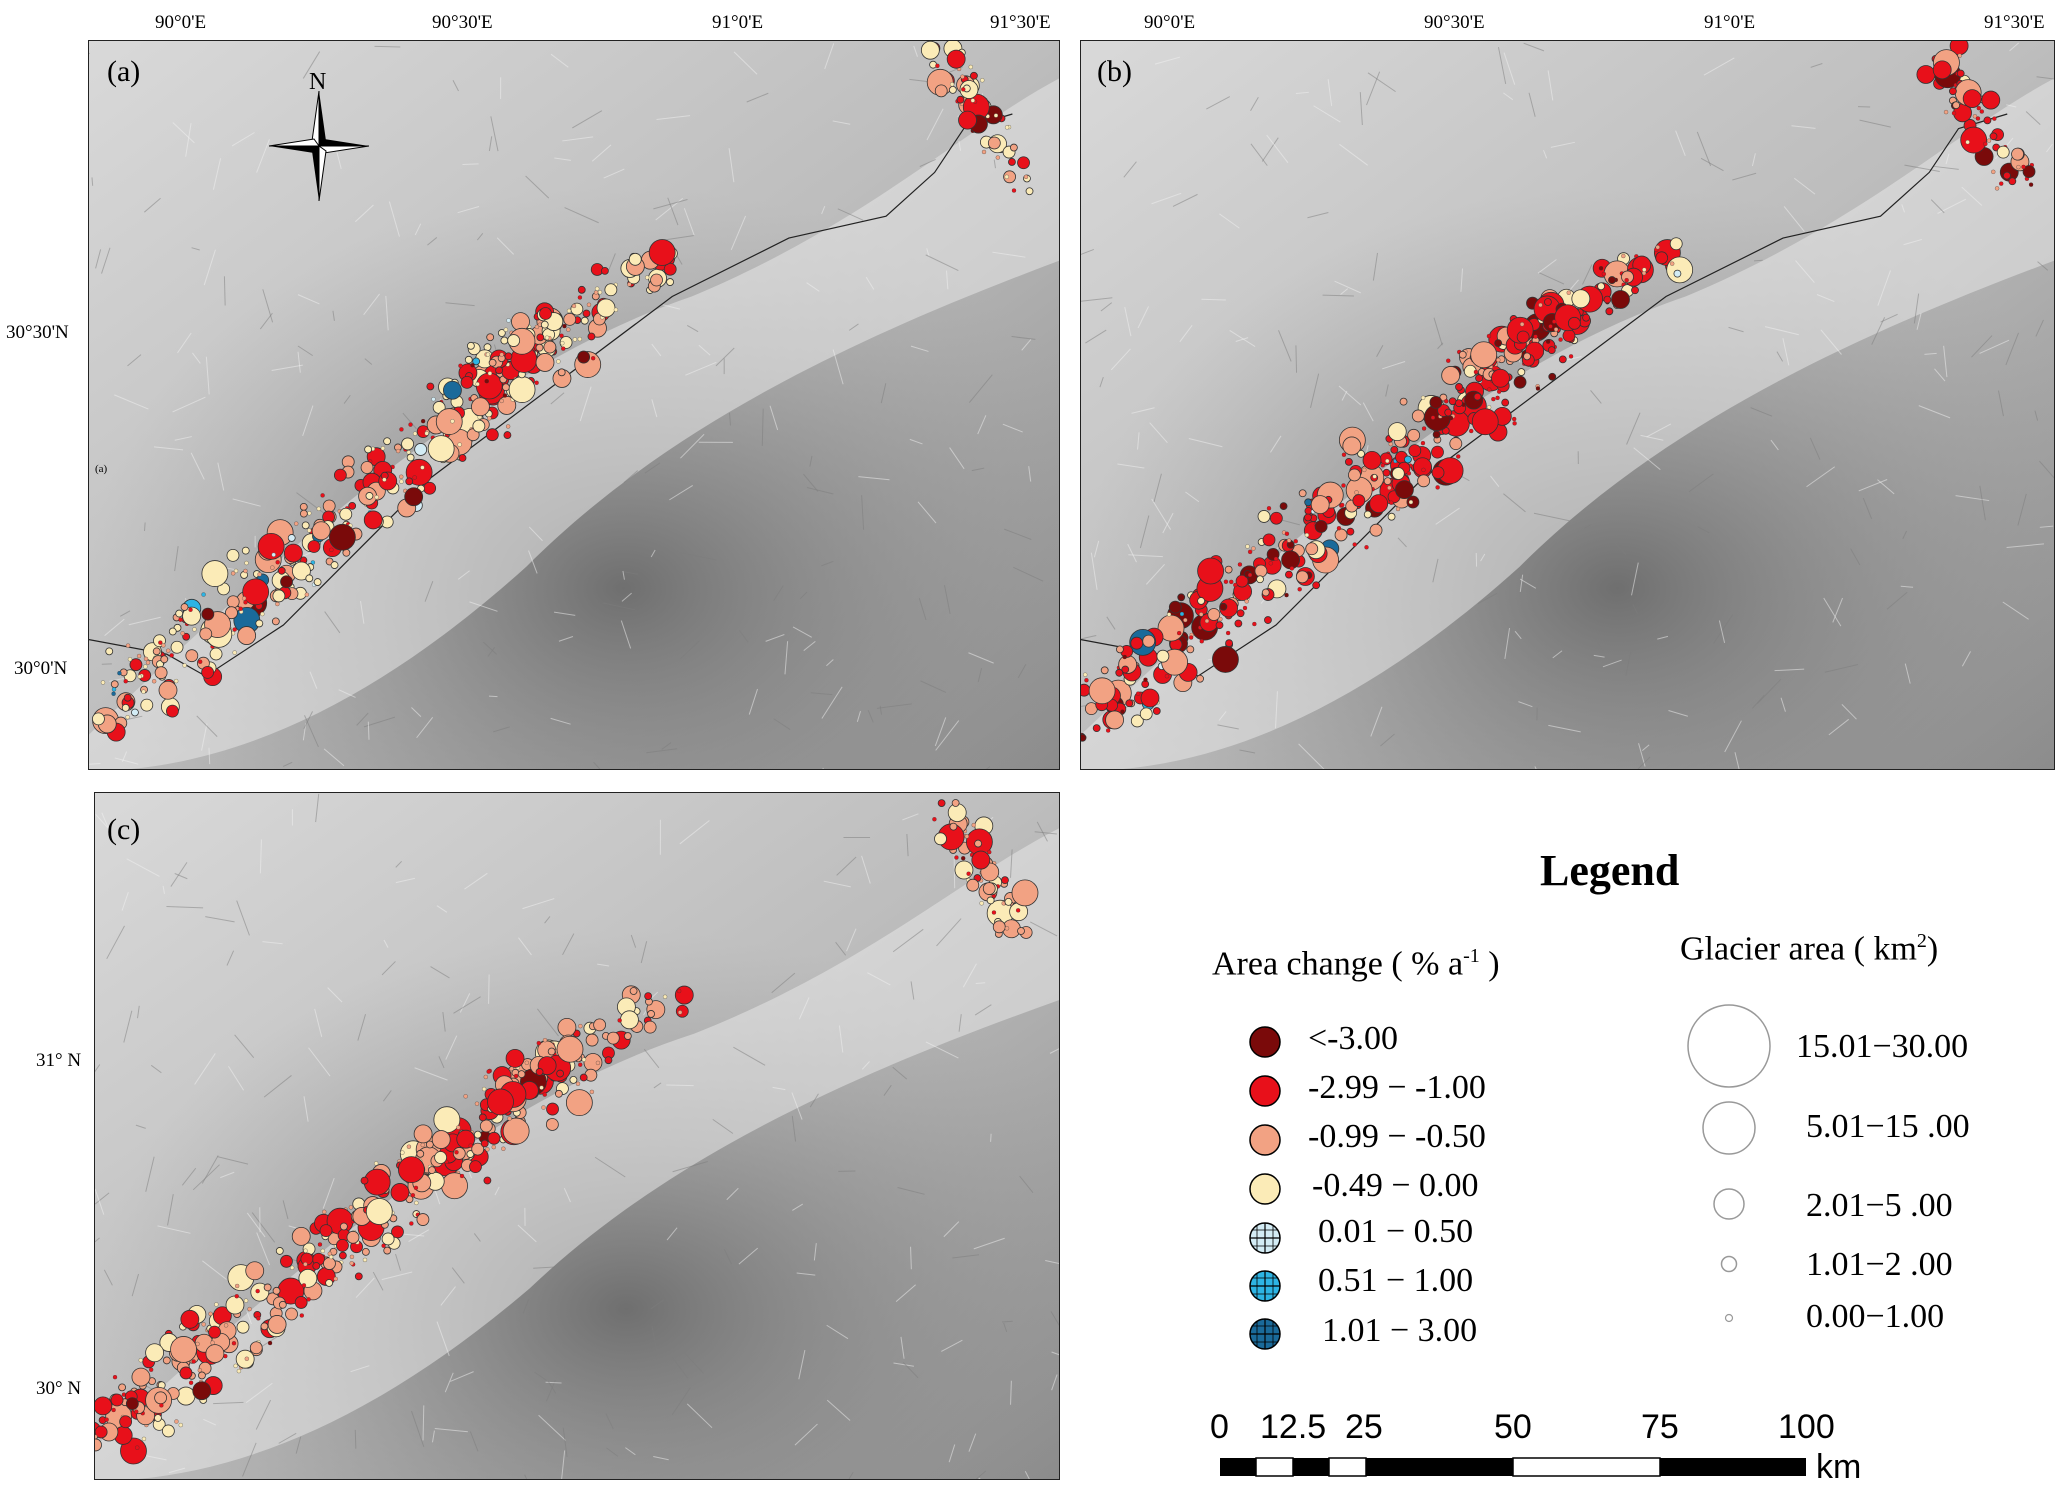  I want to click on size-label-1: 5.01−15 .00, so click(1888, 1126).